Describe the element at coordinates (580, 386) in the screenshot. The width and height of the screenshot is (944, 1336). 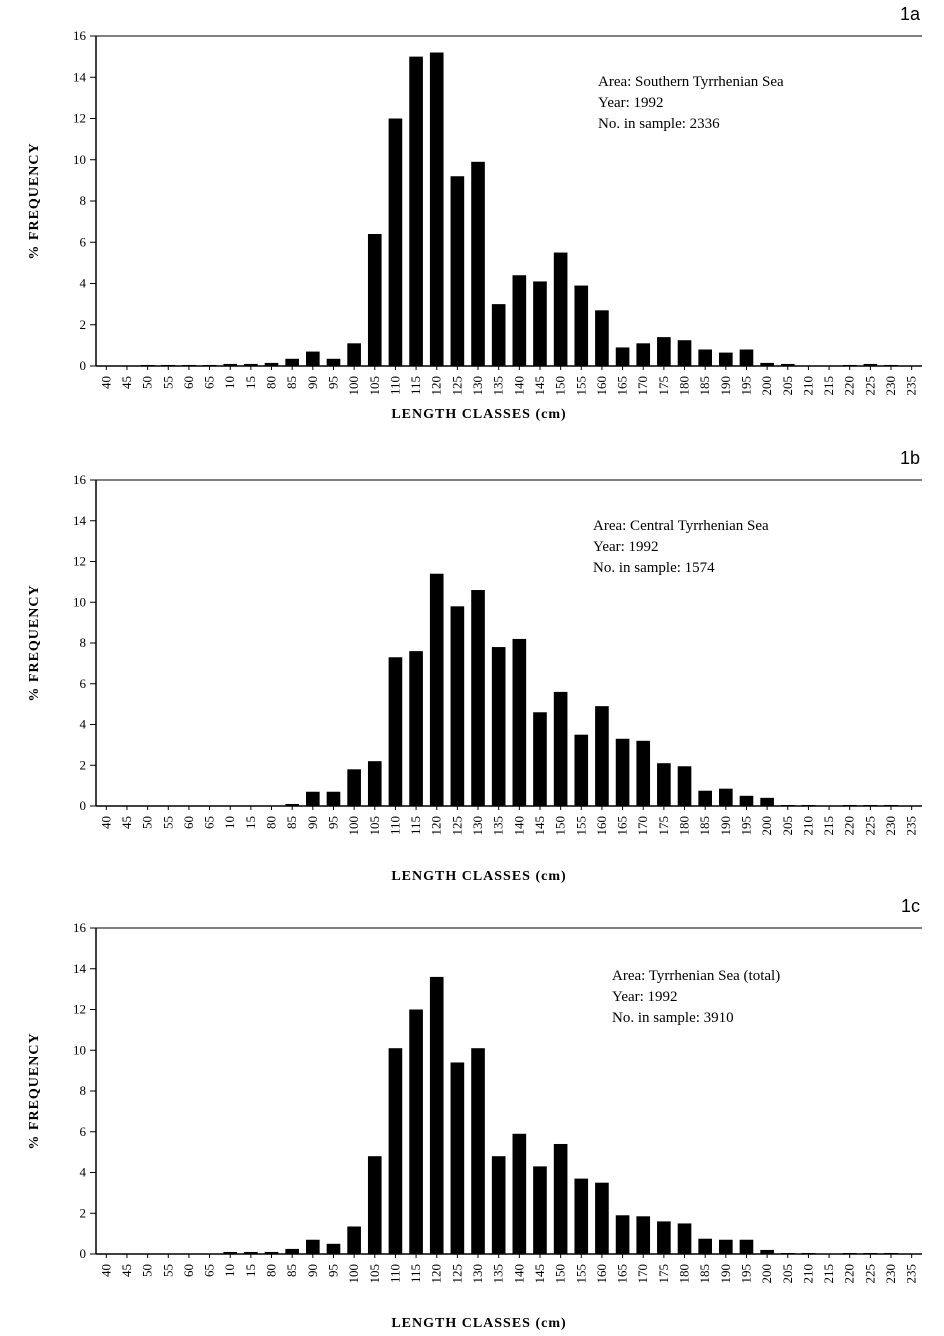
I see `x-tick-label: 155` at that location.